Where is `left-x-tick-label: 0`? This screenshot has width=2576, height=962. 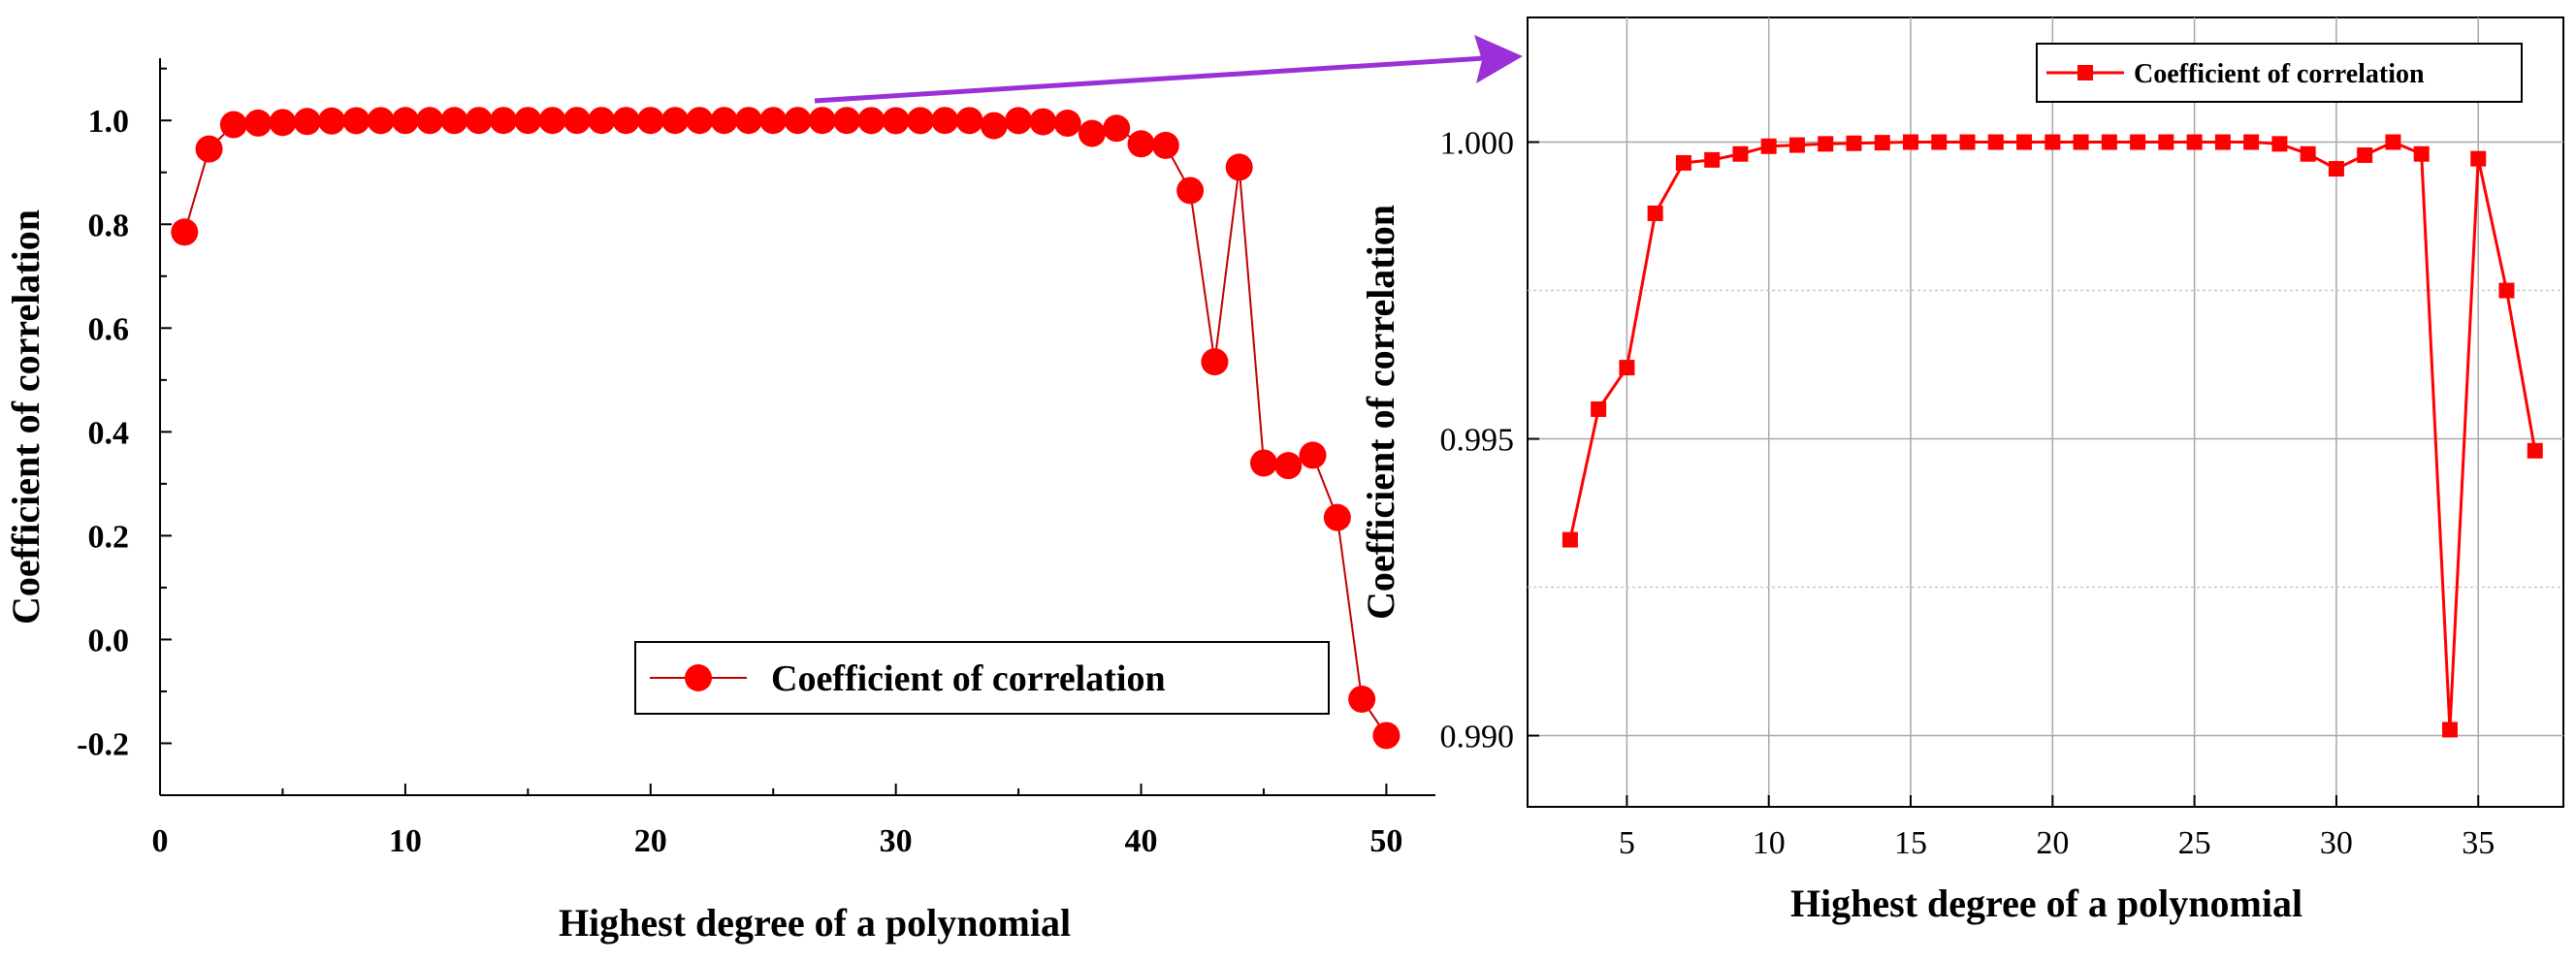 left-x-tick-label: 0 is located at coordinates (160, 841).